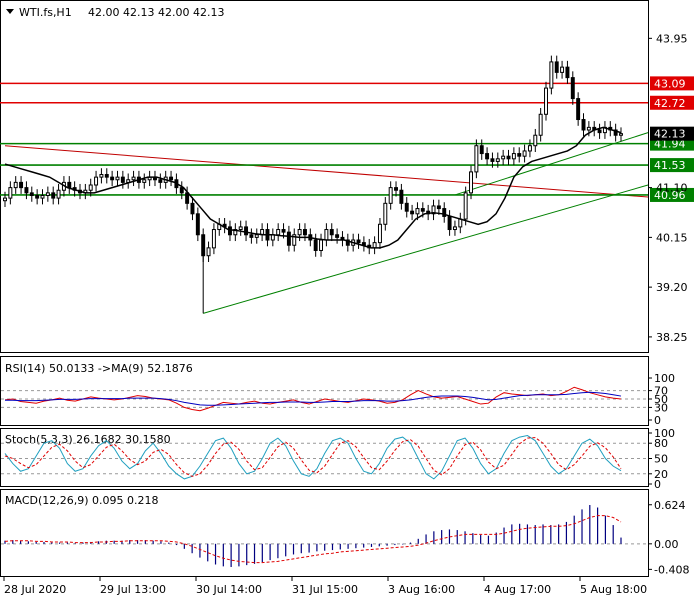 The image size is (700, 600). What do you see at coordinates (664, 378) in the screenshot?
I see `rsi-tick-label: 100` at bounding box center [664, 378].